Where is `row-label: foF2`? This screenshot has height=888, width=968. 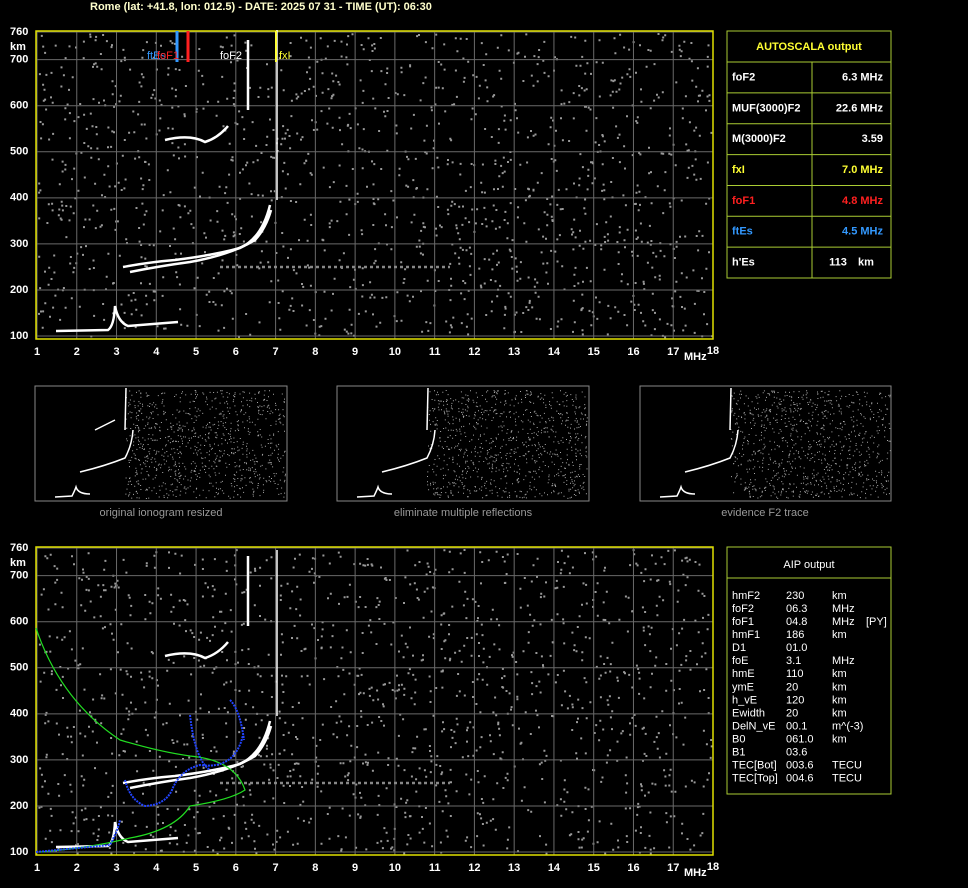 row-label: foF2 is located at coordinates (743, 77).